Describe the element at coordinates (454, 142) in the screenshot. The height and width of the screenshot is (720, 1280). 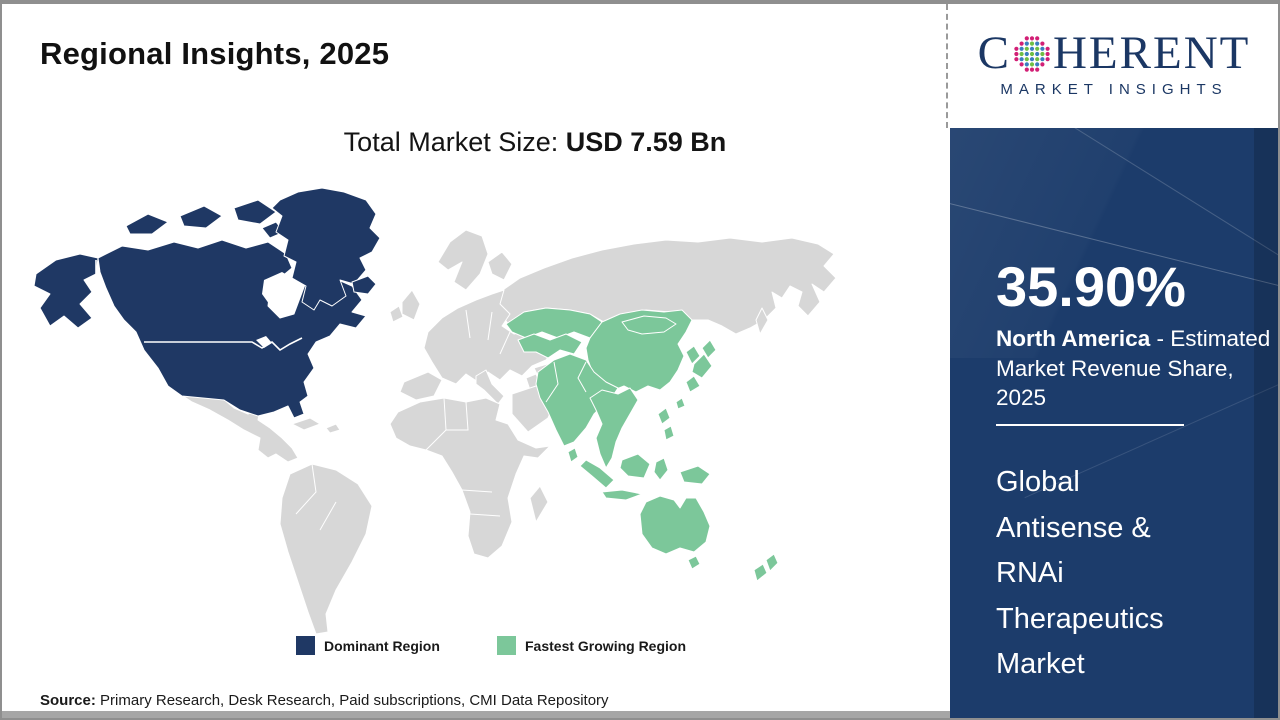
I see `total-market-size-label: Total Market Size:` at that location.